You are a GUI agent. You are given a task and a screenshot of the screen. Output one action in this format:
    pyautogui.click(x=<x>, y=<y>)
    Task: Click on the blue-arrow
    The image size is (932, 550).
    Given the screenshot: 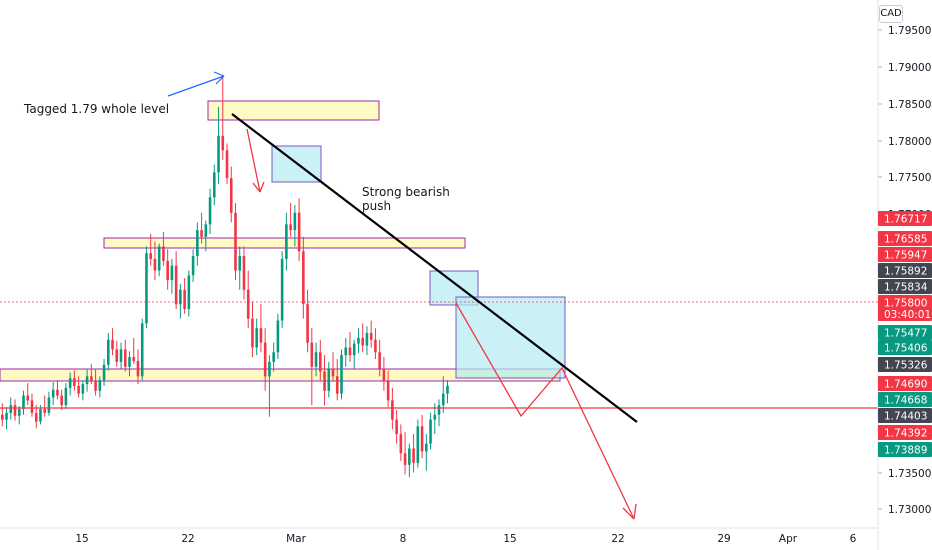 What is the action you would take?
    pyautogui.click(x=196, y=86)
    